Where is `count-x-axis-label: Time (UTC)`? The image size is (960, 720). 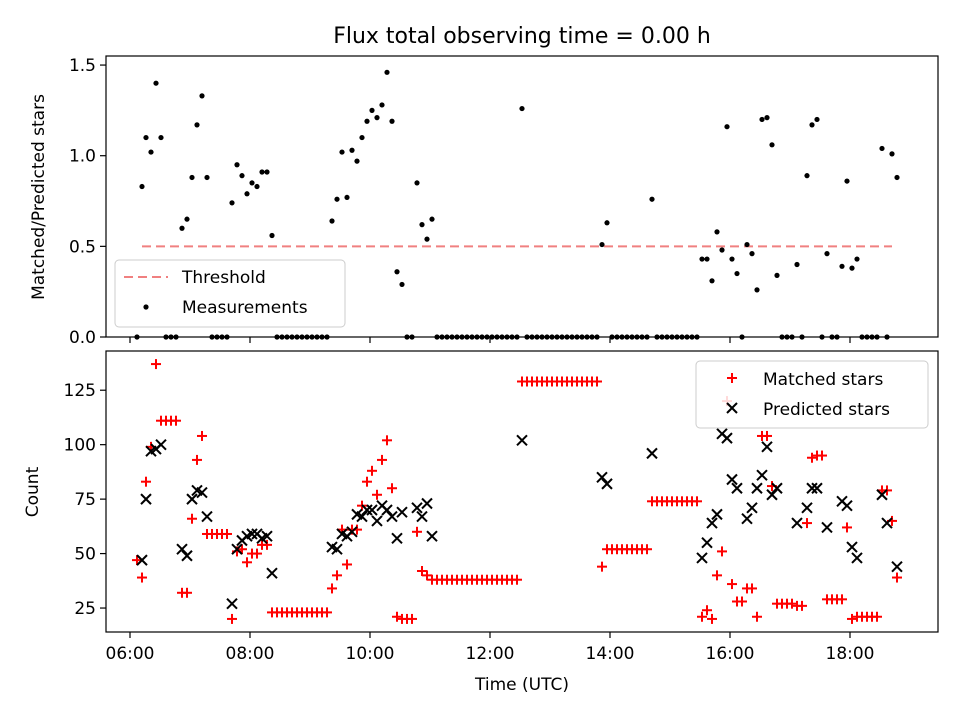 count-x-axis-label: Time (UTC) is located at coordinates (521, 685).